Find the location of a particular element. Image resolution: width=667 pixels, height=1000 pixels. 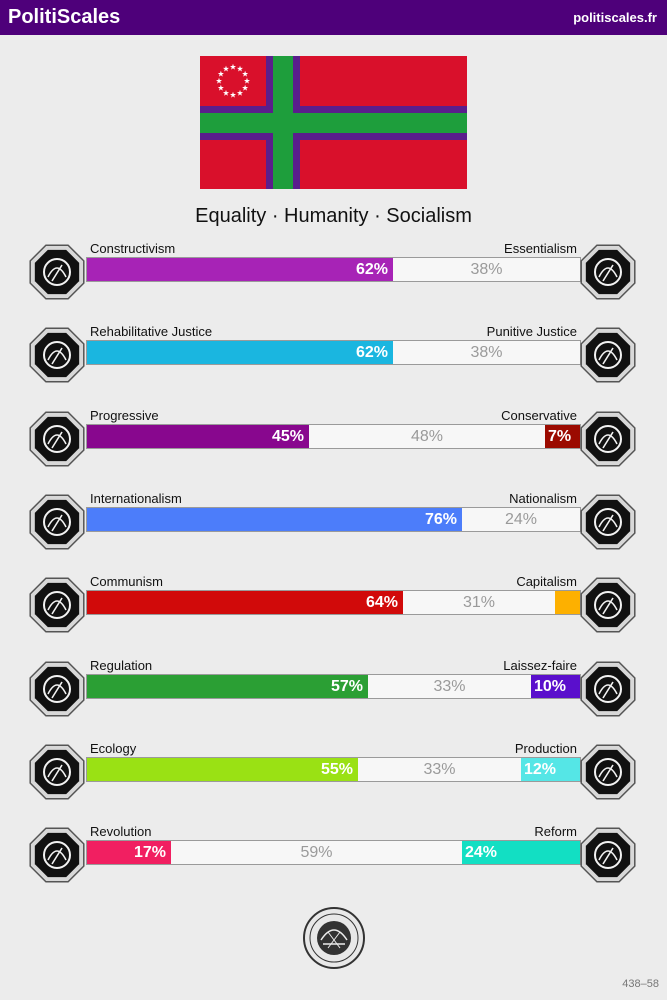

axis-left-segment: 55% is located at coordinates (222, 769).